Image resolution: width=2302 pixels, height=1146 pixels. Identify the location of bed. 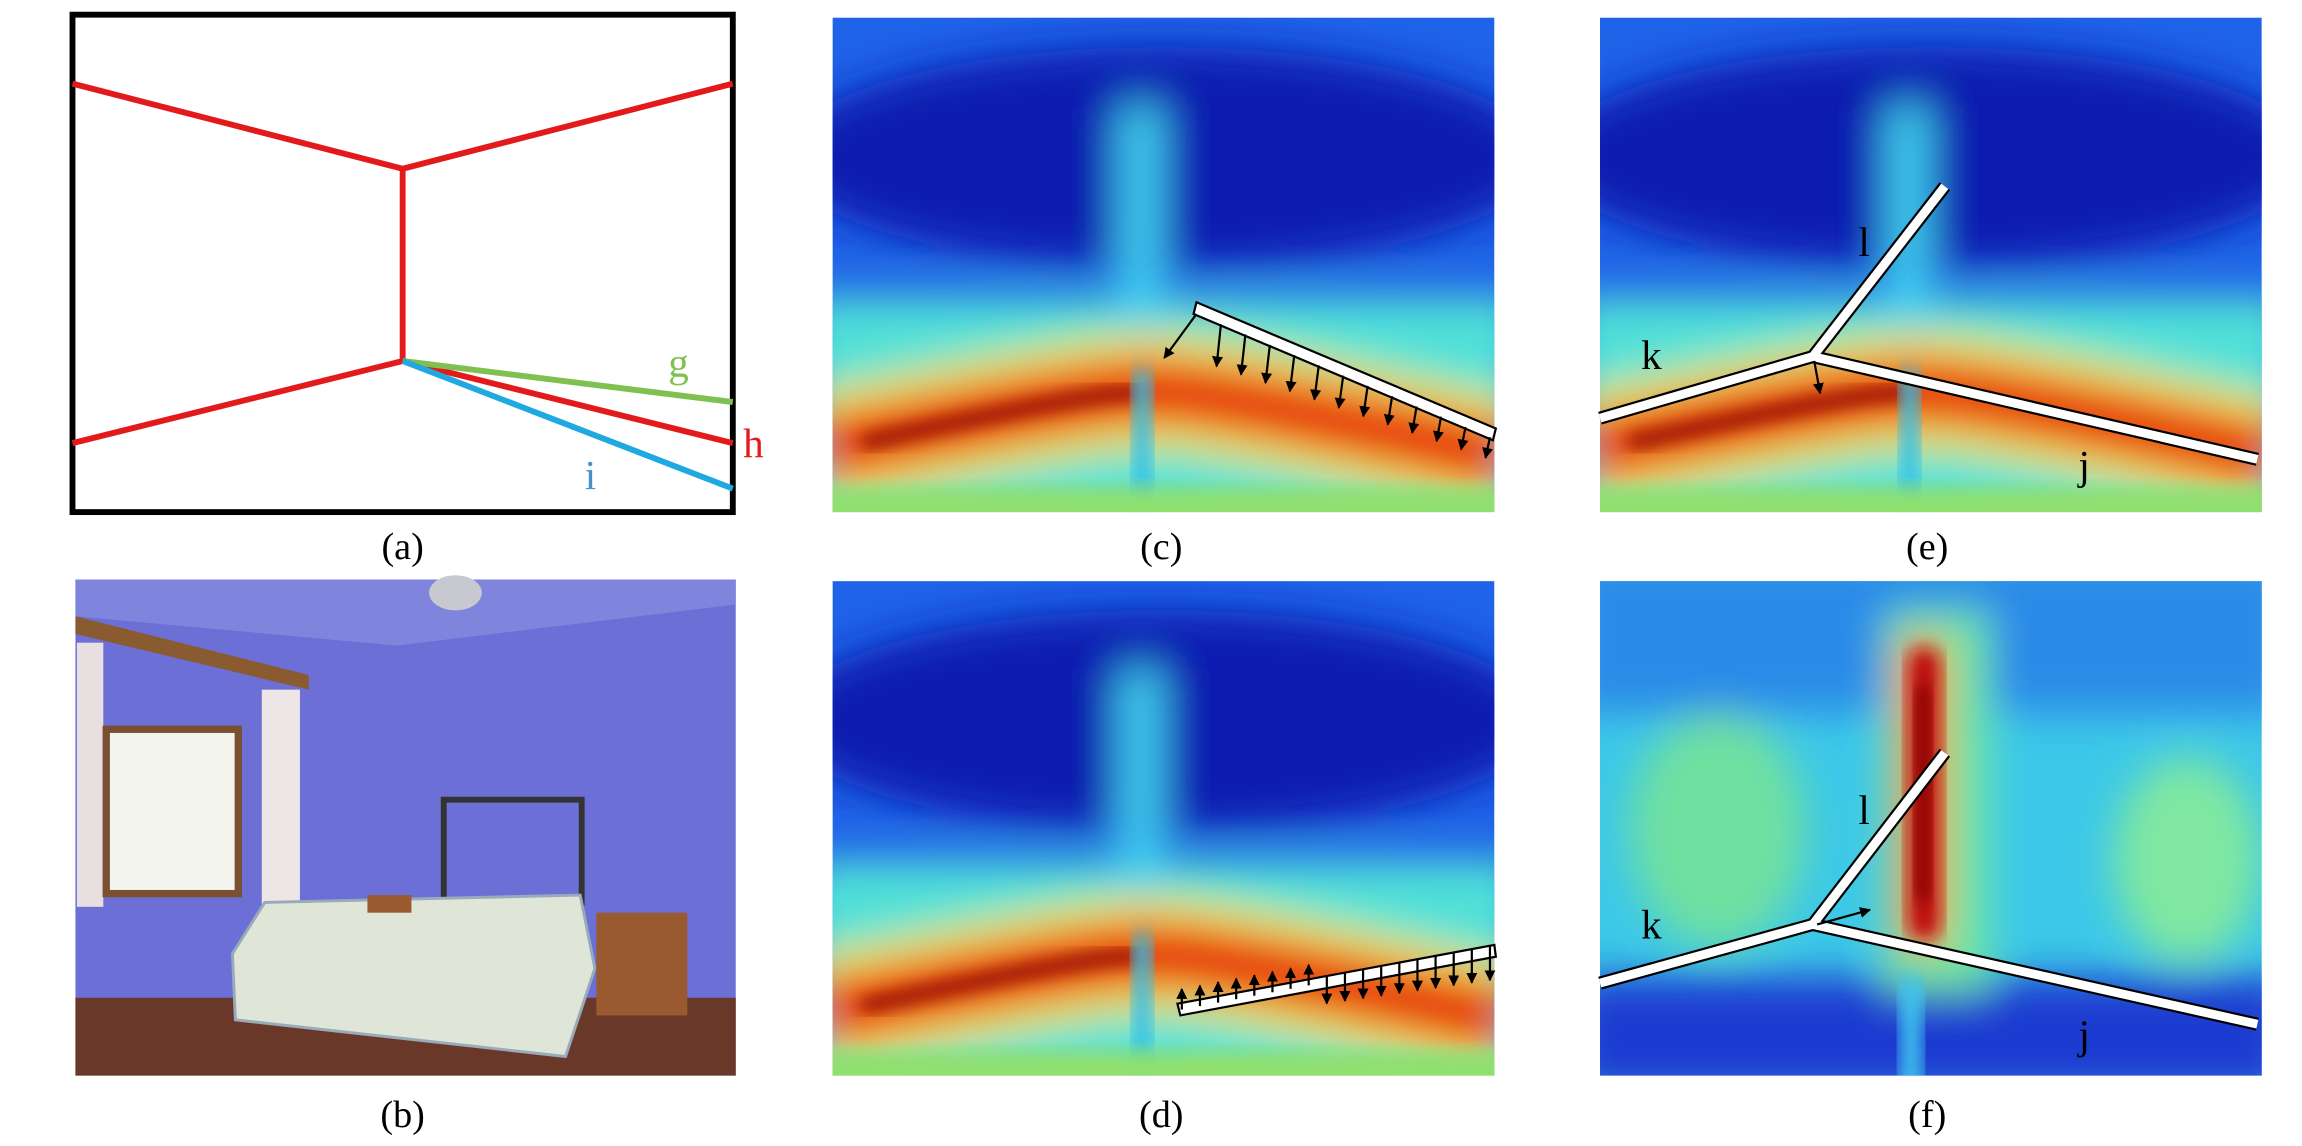
(413, 976).